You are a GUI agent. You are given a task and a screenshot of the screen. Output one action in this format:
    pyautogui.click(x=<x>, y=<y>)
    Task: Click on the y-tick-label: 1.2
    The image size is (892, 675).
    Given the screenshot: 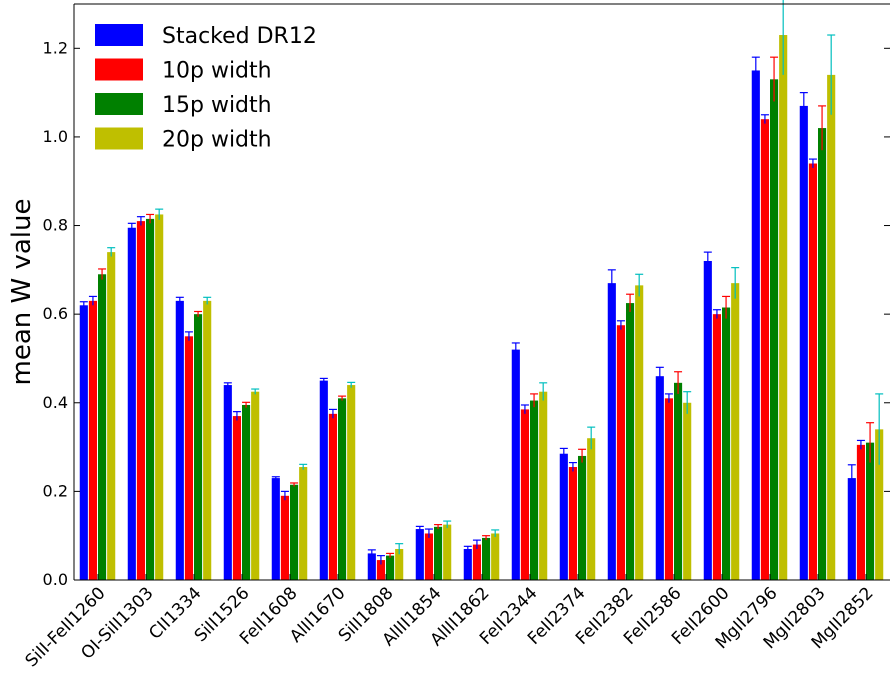 What is the action you would take?
    pyautogui.click(x=55, y=47)
    